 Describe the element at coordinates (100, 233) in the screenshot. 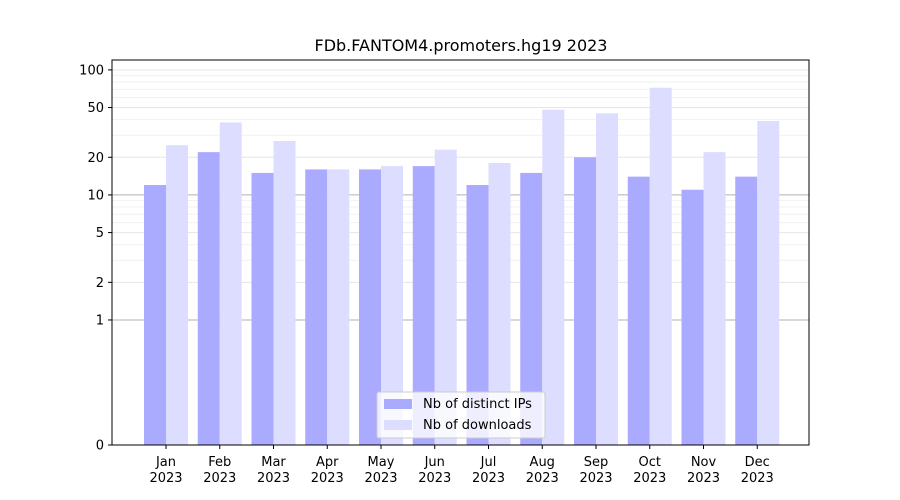

I see `y-tick-label: 5` at that location.